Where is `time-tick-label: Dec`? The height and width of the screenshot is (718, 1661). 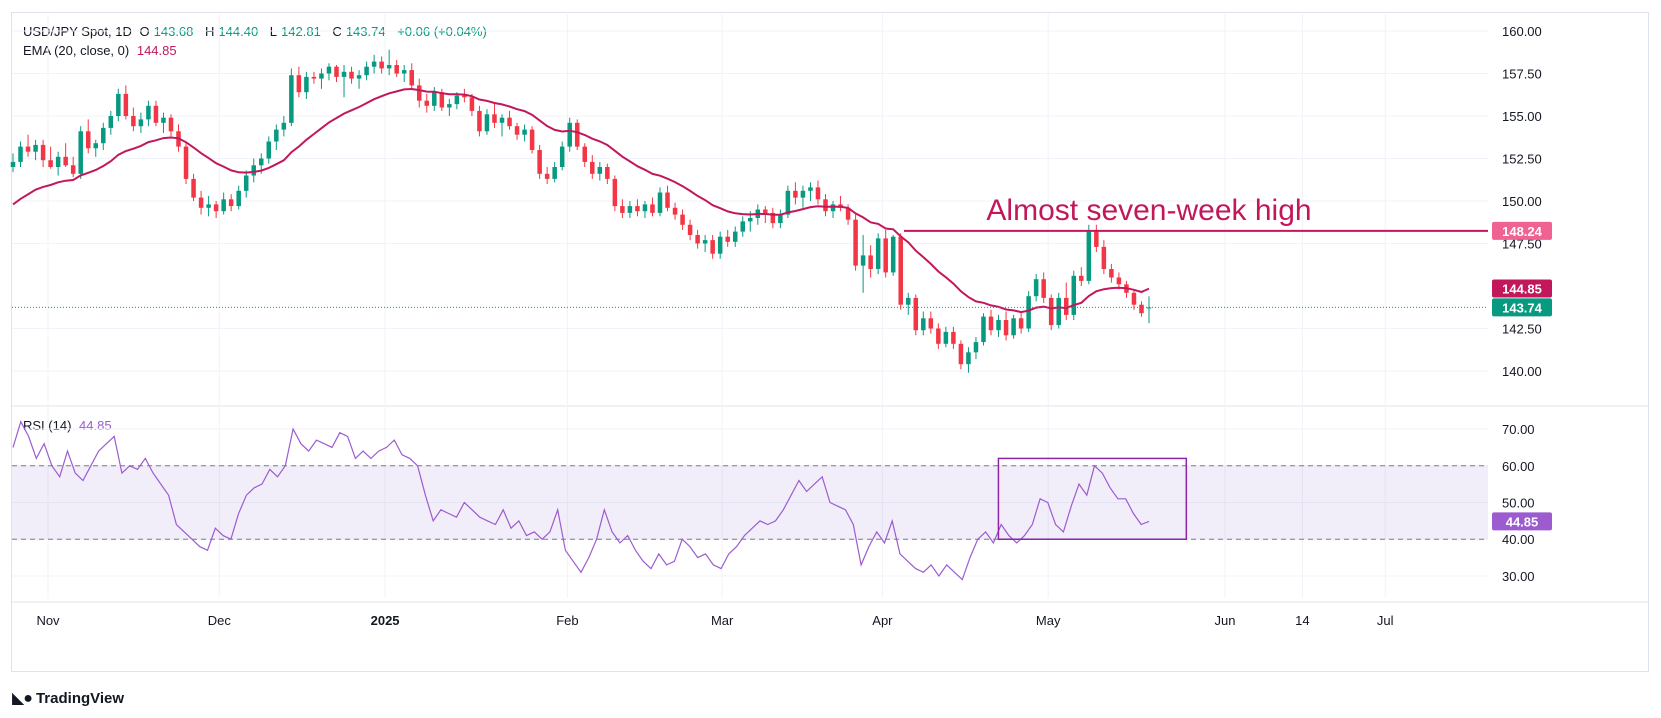 time-tick-label: Dec is located at coordinates (220, 620).